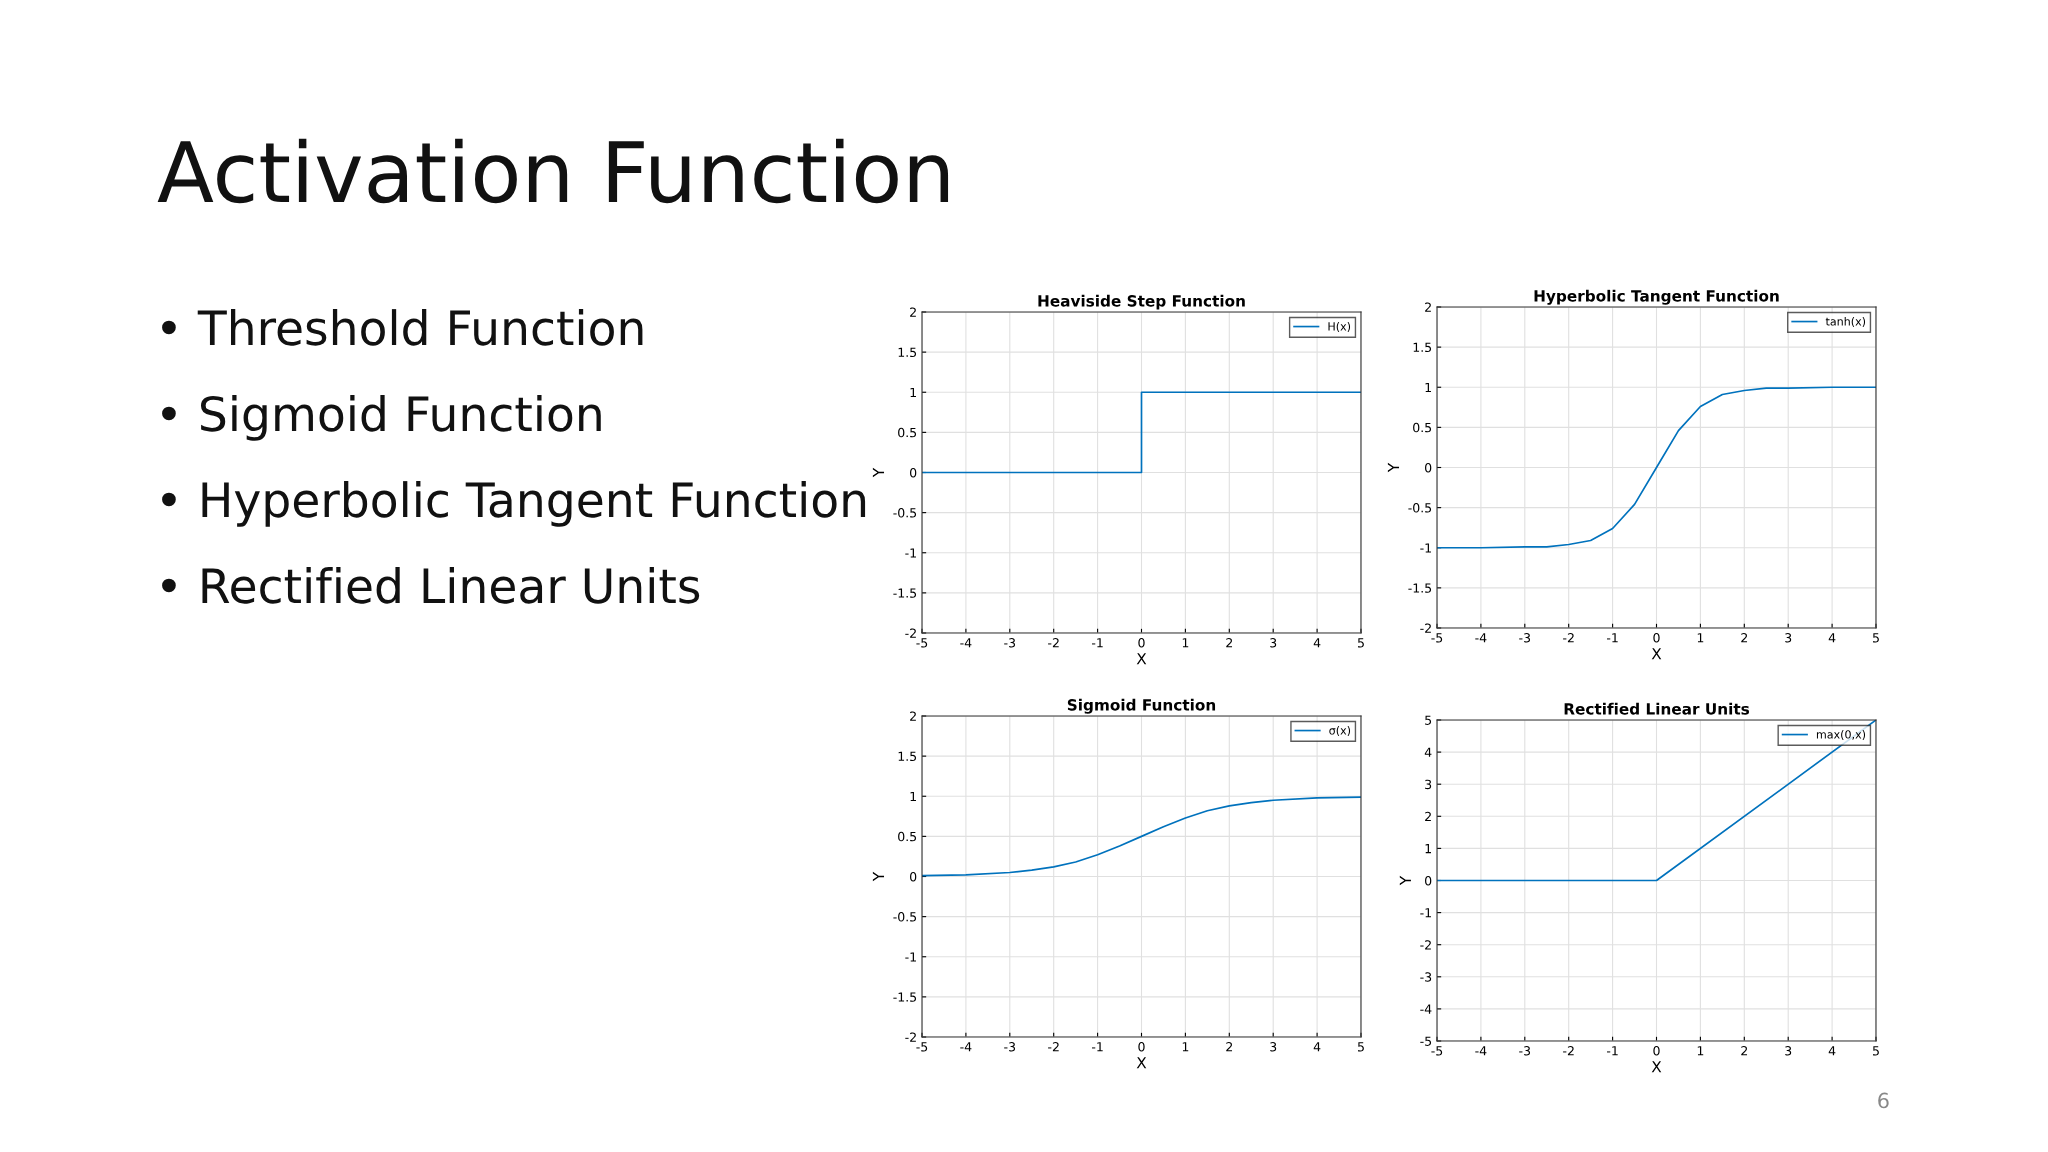  Describe the element at coordinates (431, 585) in the screenshot. I see `text: • Rectified Linear Units` at that location.